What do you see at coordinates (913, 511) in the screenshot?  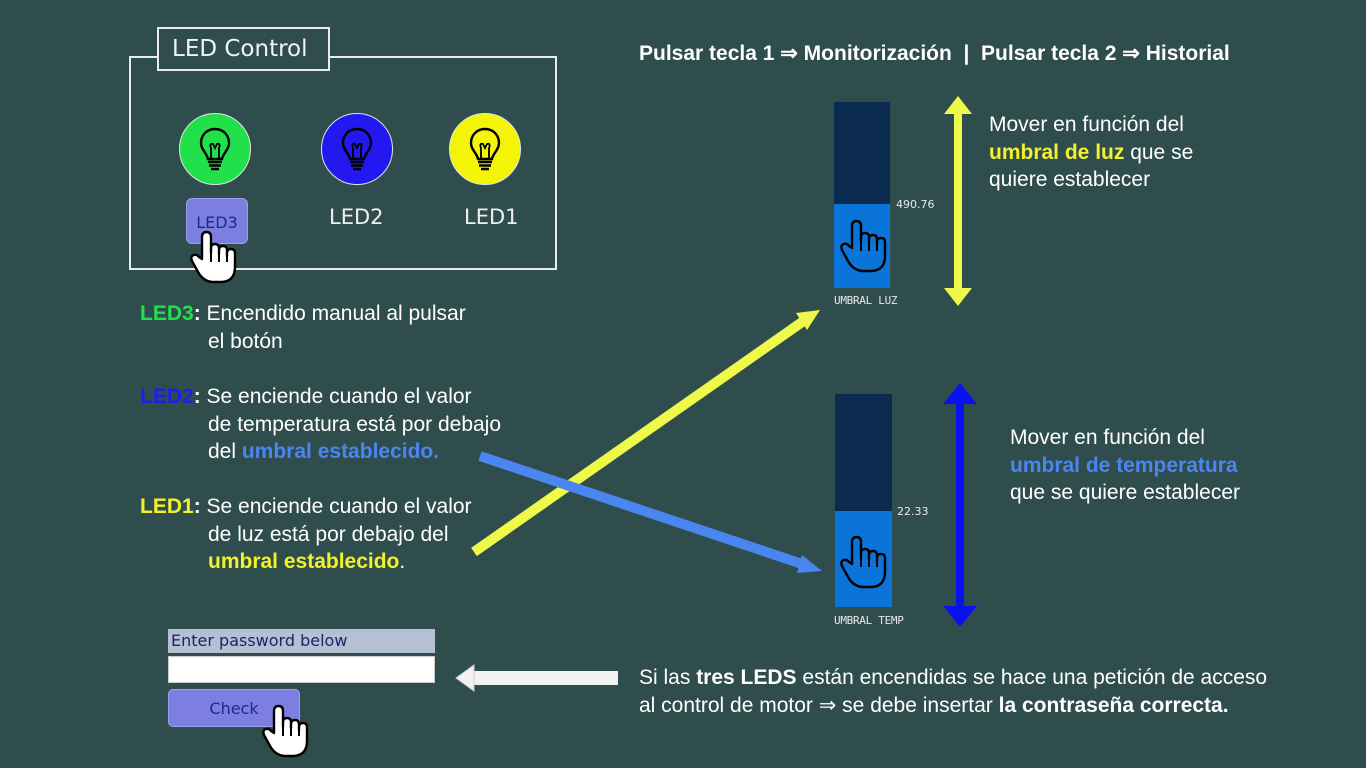 I see `temp-slider-value: 22.33` at bounding box center [913, 511].